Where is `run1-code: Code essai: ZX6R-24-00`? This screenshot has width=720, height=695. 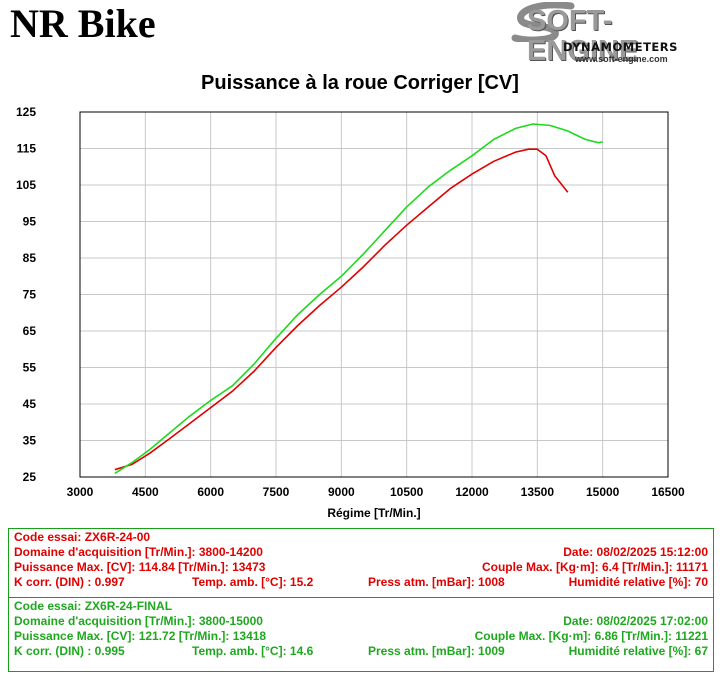
run1-code: Code essai: ZX6R-24-00 is located at coordinates (82, 537).